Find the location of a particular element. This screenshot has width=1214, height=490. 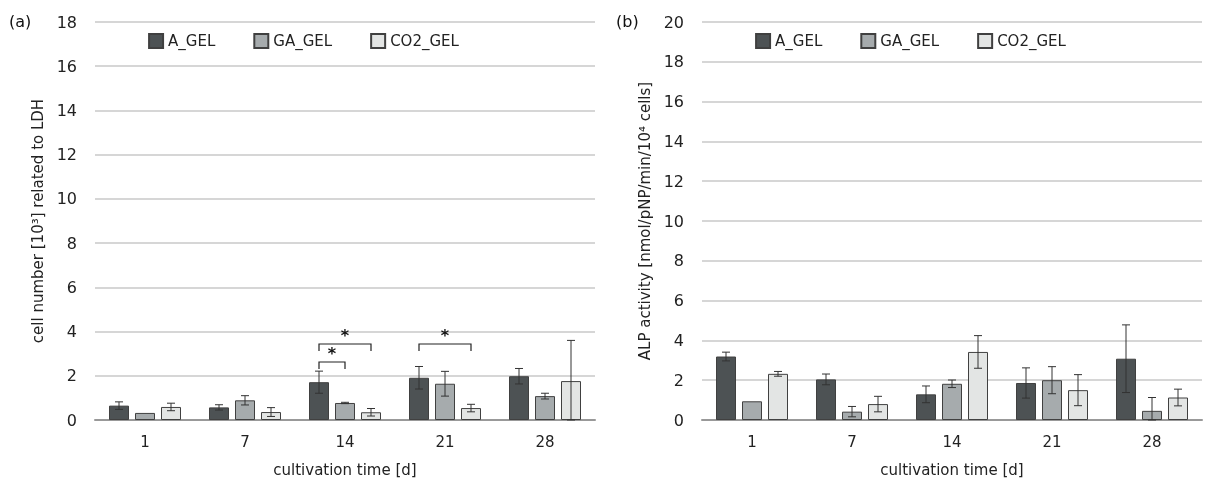

y-axis-title: cell number [10³] related to LDH is located at coordinates (38, 221).